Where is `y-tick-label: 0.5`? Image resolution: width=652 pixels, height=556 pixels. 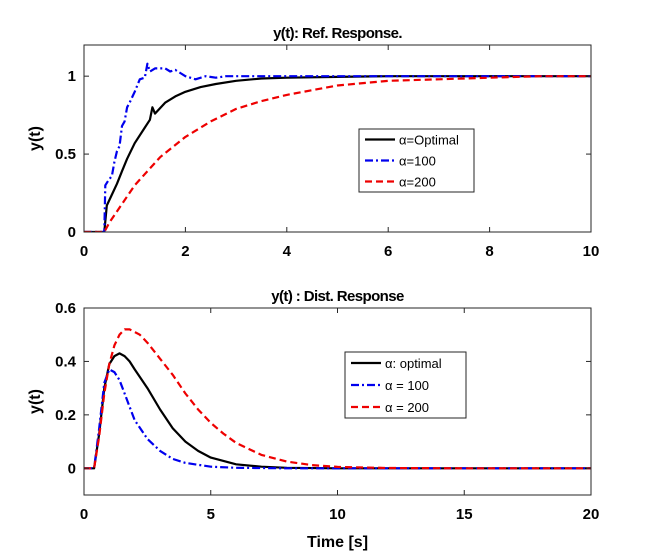
y-tick-label: 0.5 is located at coordinates (65, 154).